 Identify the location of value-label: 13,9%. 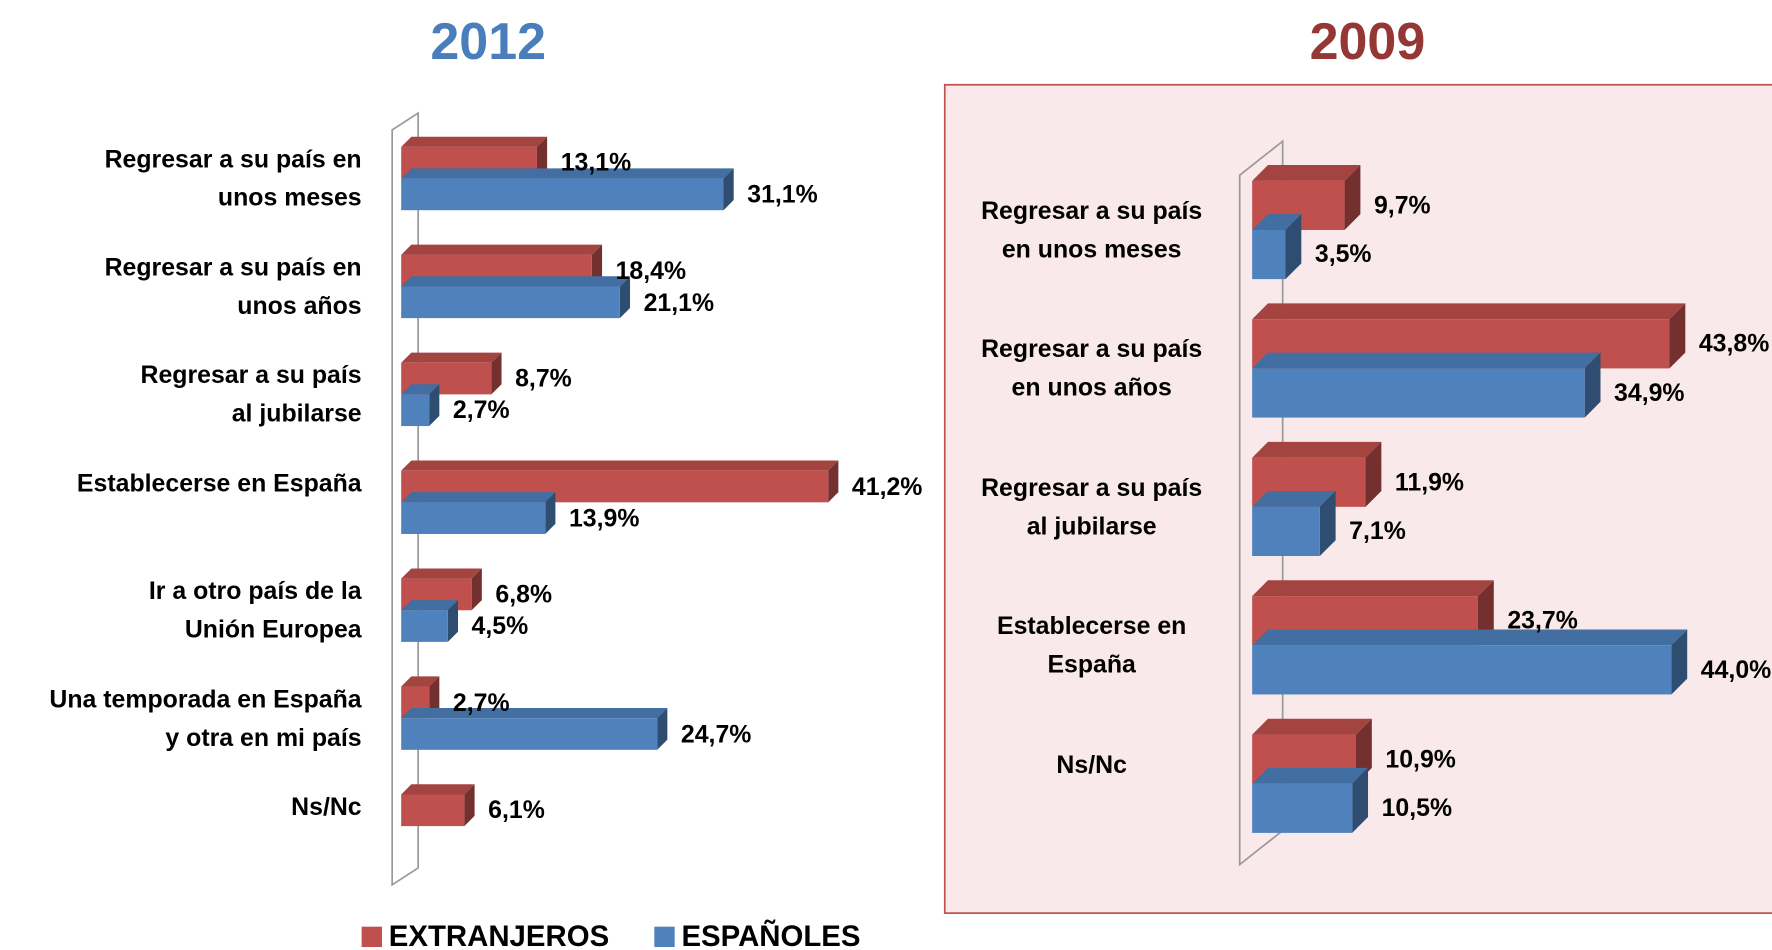
(604, 517).